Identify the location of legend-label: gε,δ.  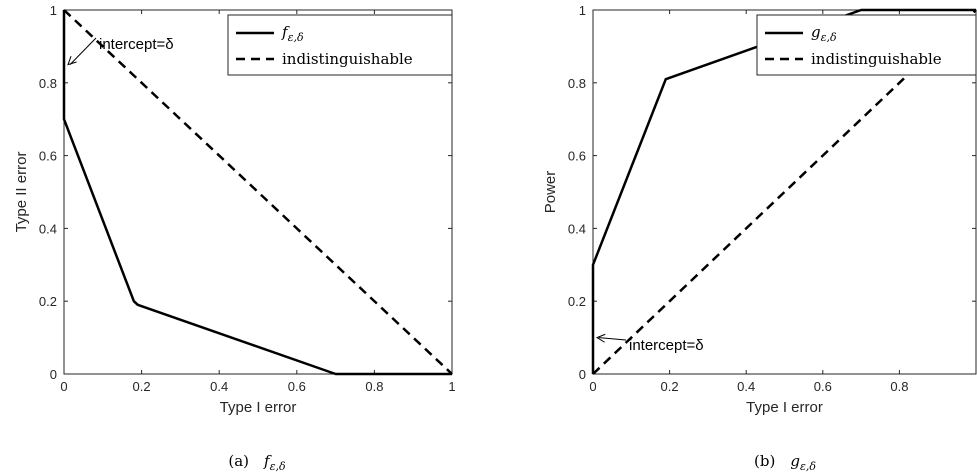
(824, 33).